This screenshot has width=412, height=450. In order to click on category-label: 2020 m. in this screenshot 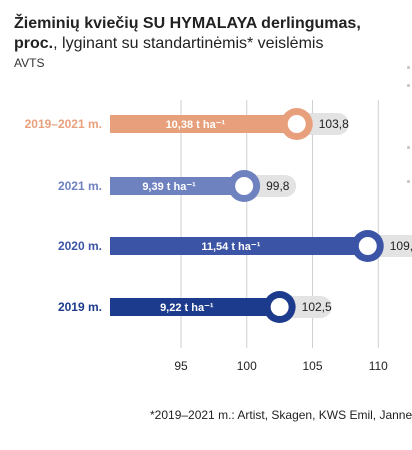, I will do `click(80, 246)`.